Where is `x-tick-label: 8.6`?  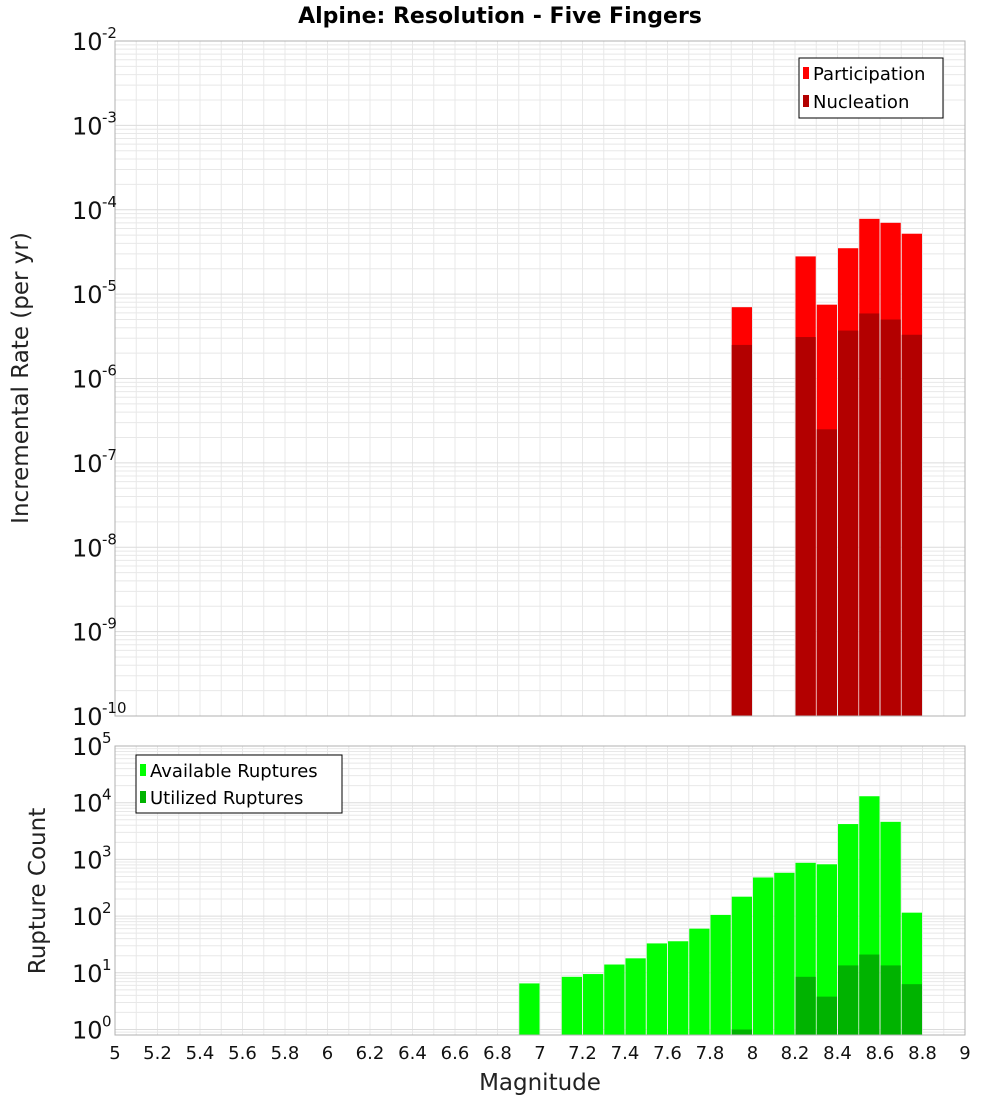
x-tick-label: 8.6 is located at coordinates (880, 1053).